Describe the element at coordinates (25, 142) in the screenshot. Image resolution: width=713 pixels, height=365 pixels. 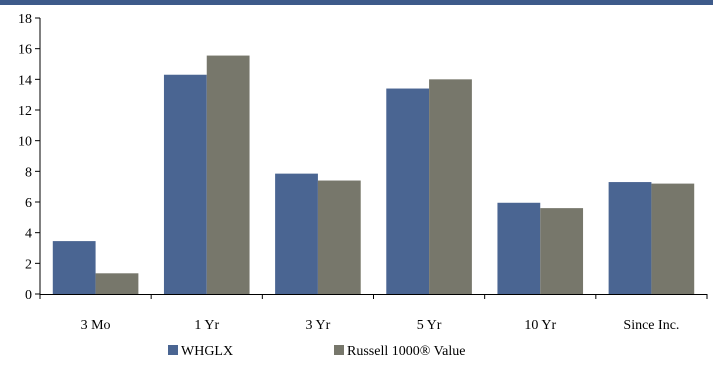
I see `y-tick-label: 10` at that location.